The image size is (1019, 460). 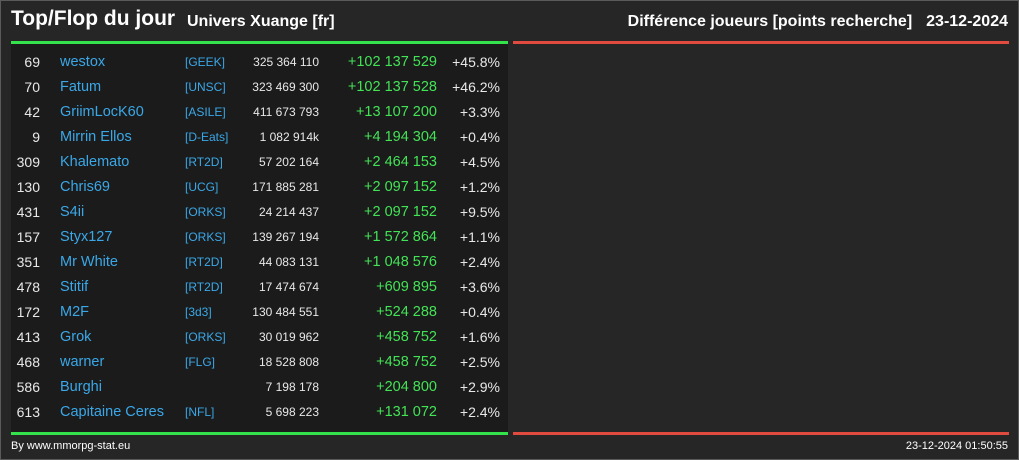 I want to click on points-difference: +1 048 576, so click(x=400, y=262).